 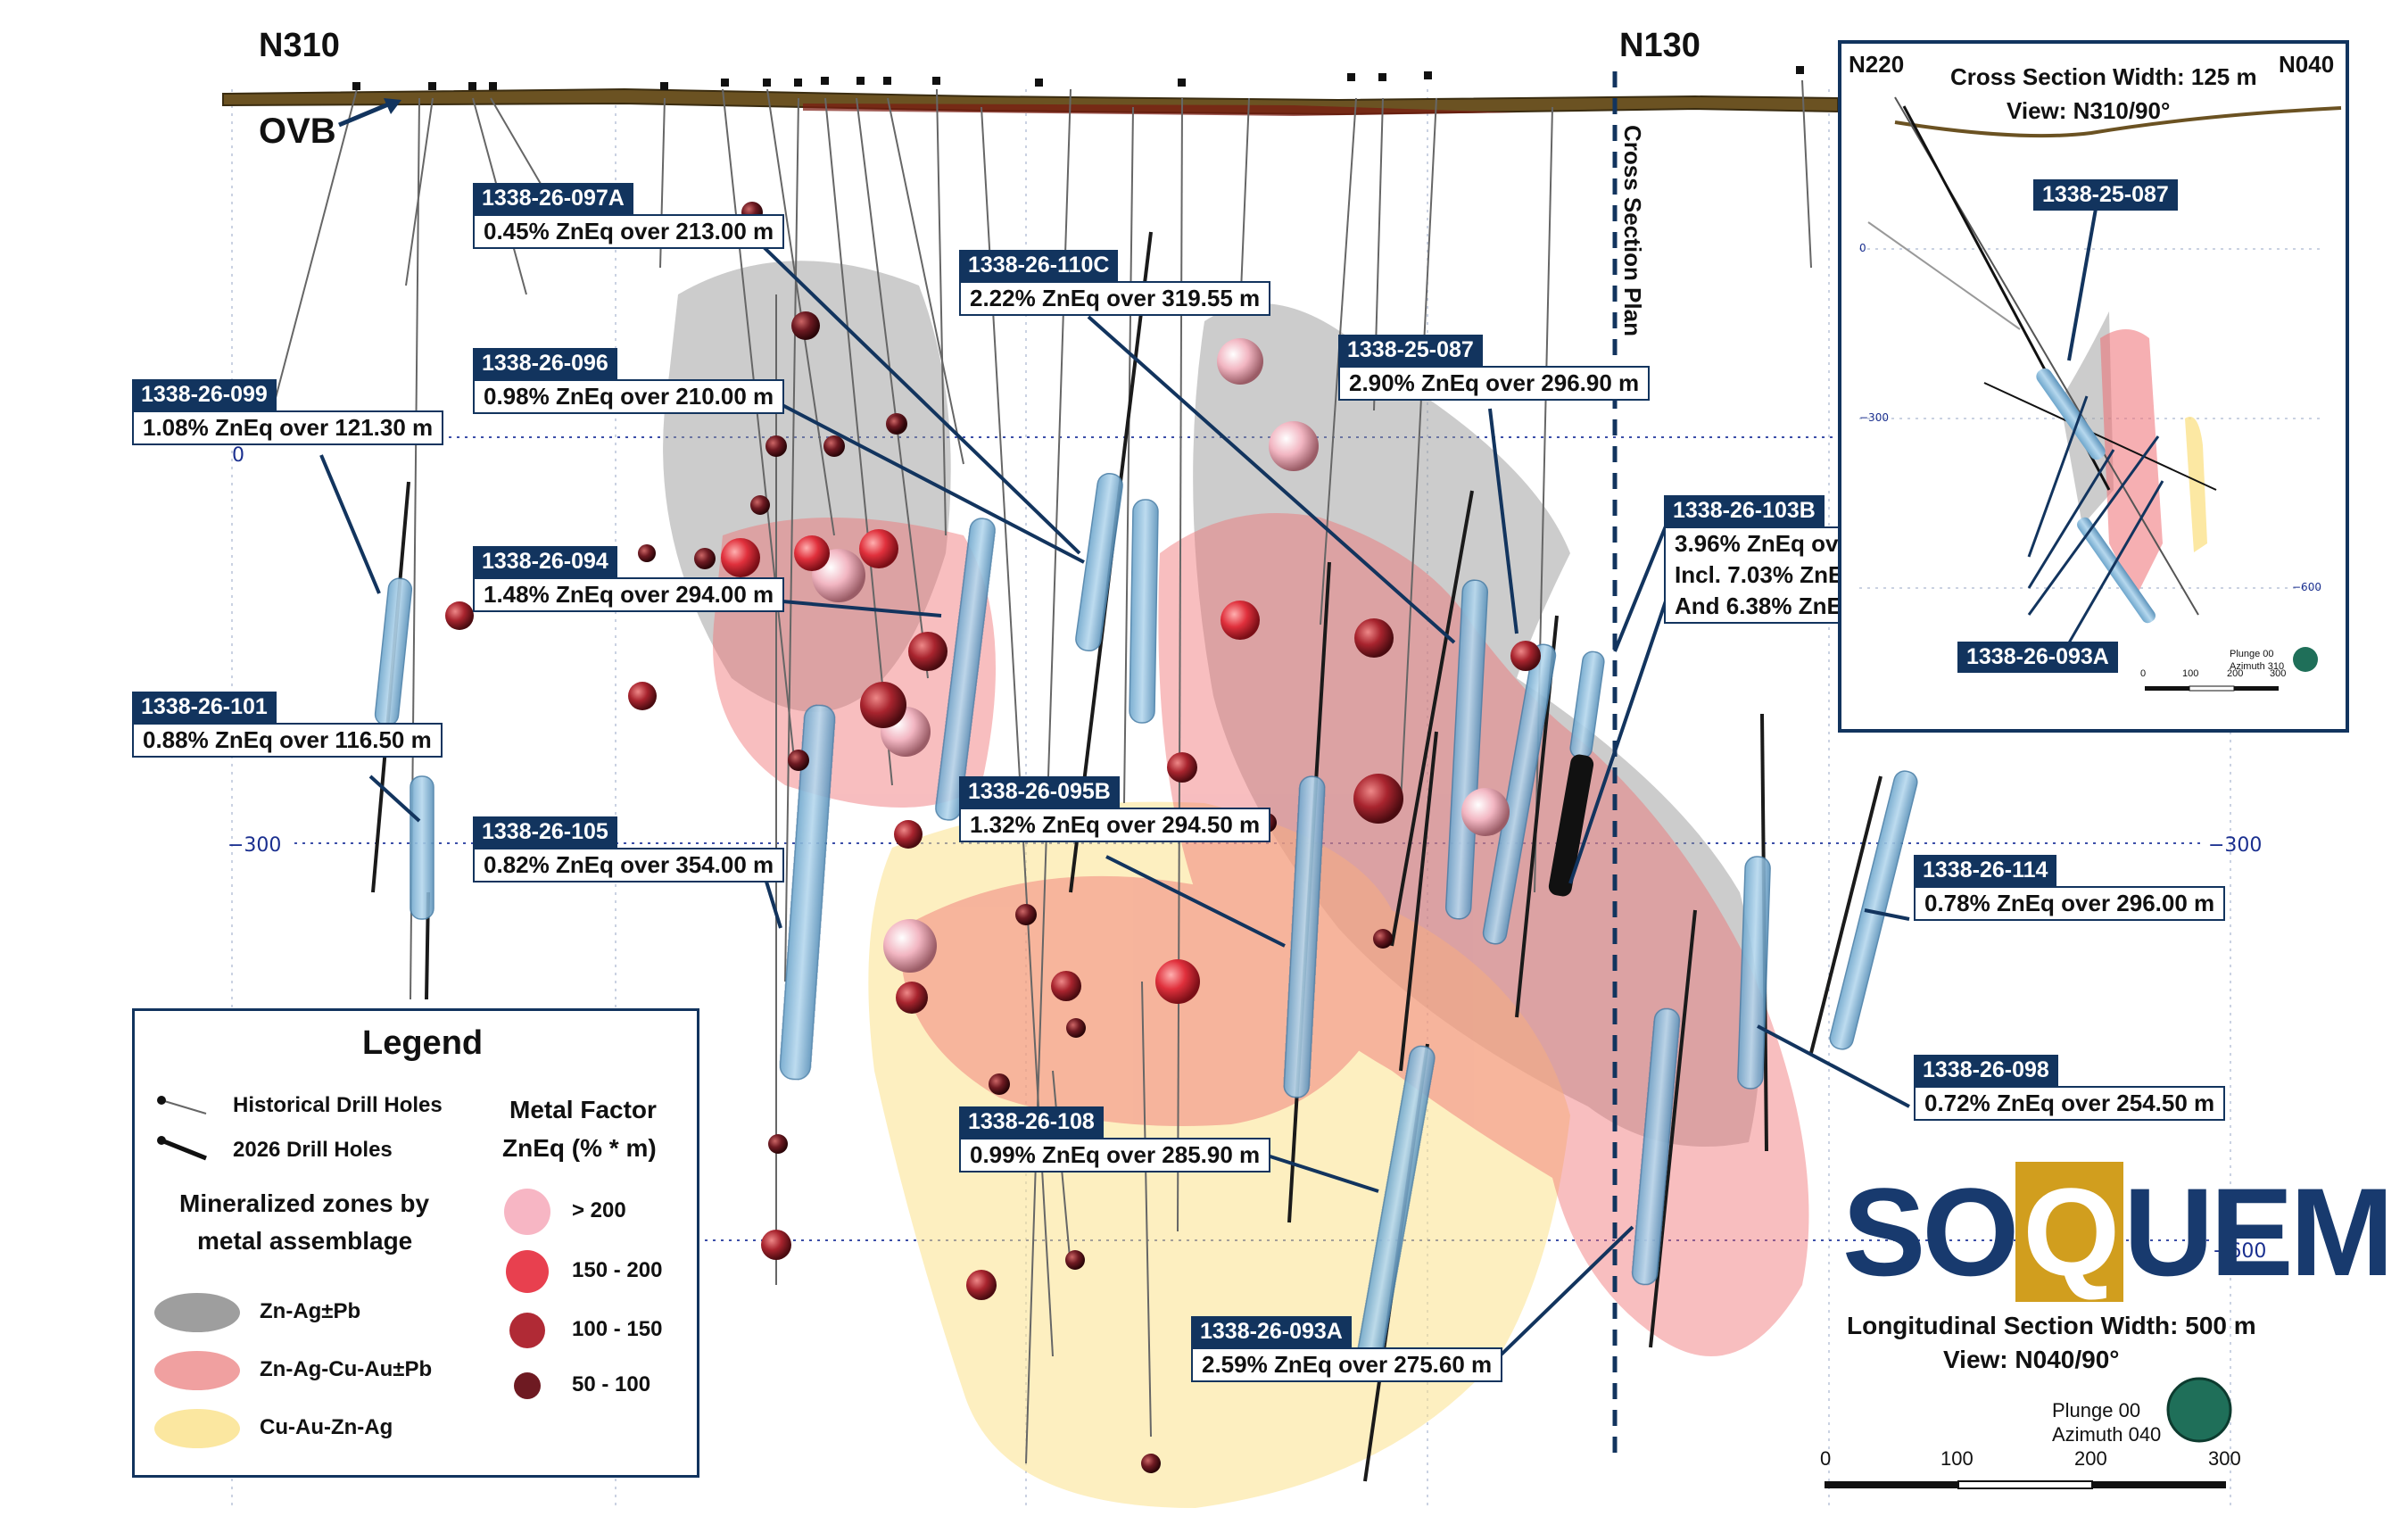 I want to click on main-azimuth-text: Azimuth 040, so click(x=2107, y=1434).